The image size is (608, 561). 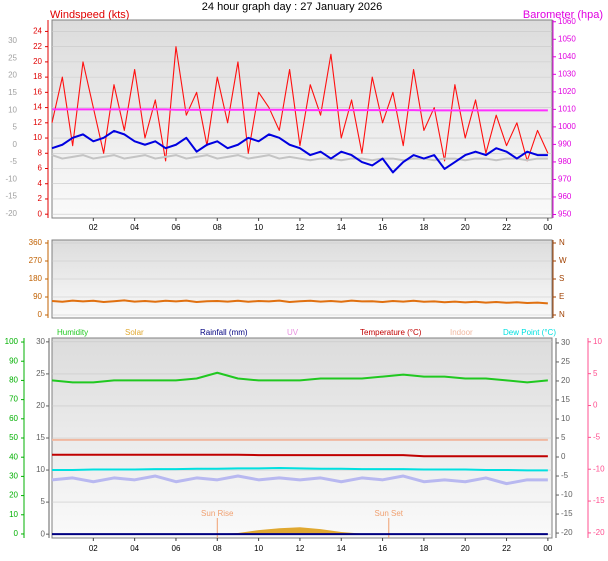 What do you see at coordinates (13, 380) in the screenshot?
I see `y-tick-label: 80` at bounding box center [13, 380].